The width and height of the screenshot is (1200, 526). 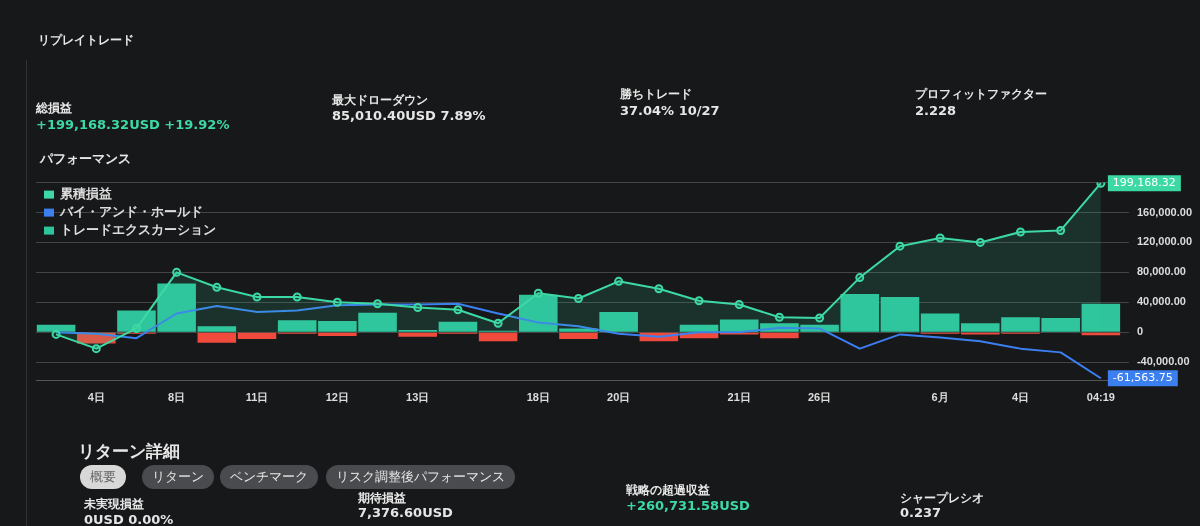 I want to click on text: 7,376.60USD, so click(x=405, y=512).